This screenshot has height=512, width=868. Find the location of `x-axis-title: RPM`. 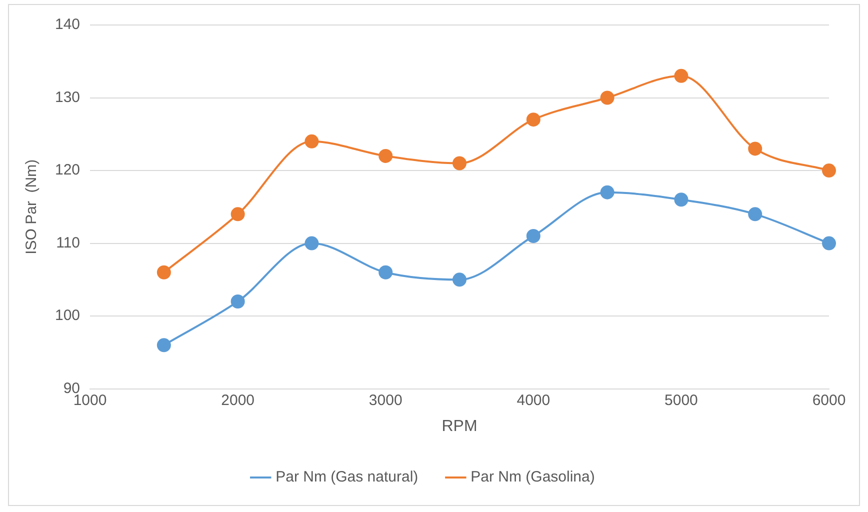

x-axis-title: RPM is located at coordinates (460, 426).